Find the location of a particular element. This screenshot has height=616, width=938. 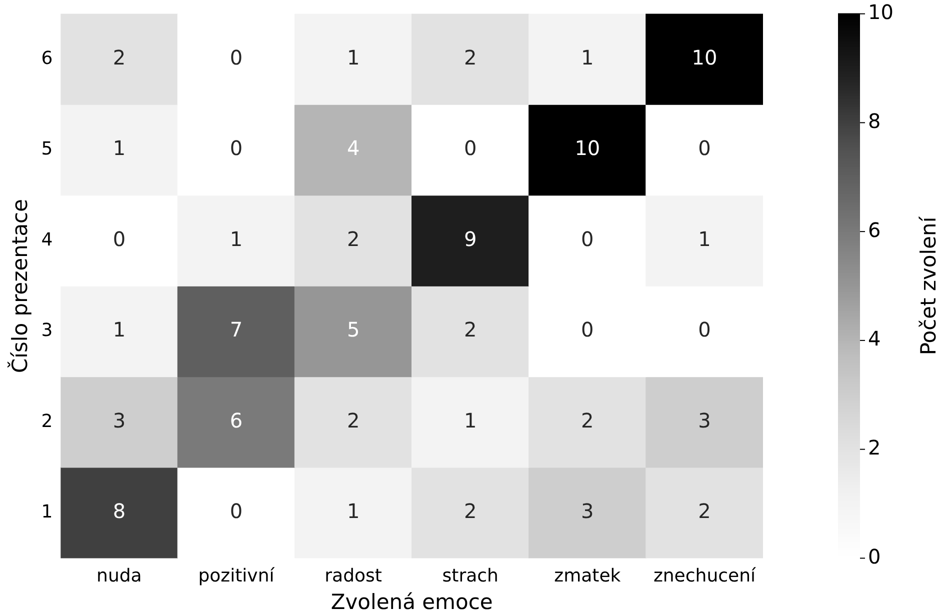

y-tick-label: 2 is located at coordinates (47, 421).